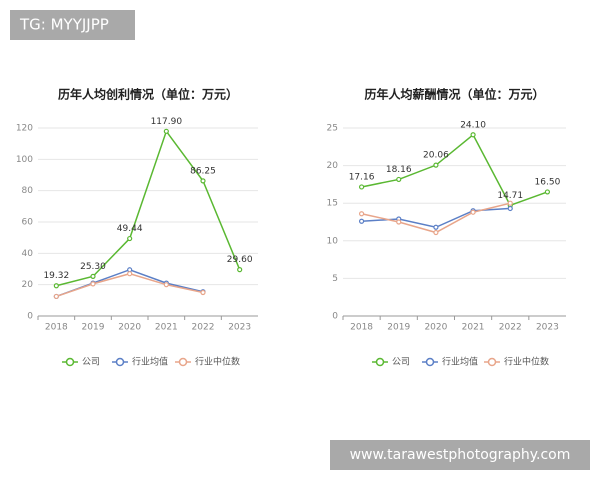  Describe the element at coordinates (510, 196) in the screenshot. I see `data-label: 14.71` at that location.